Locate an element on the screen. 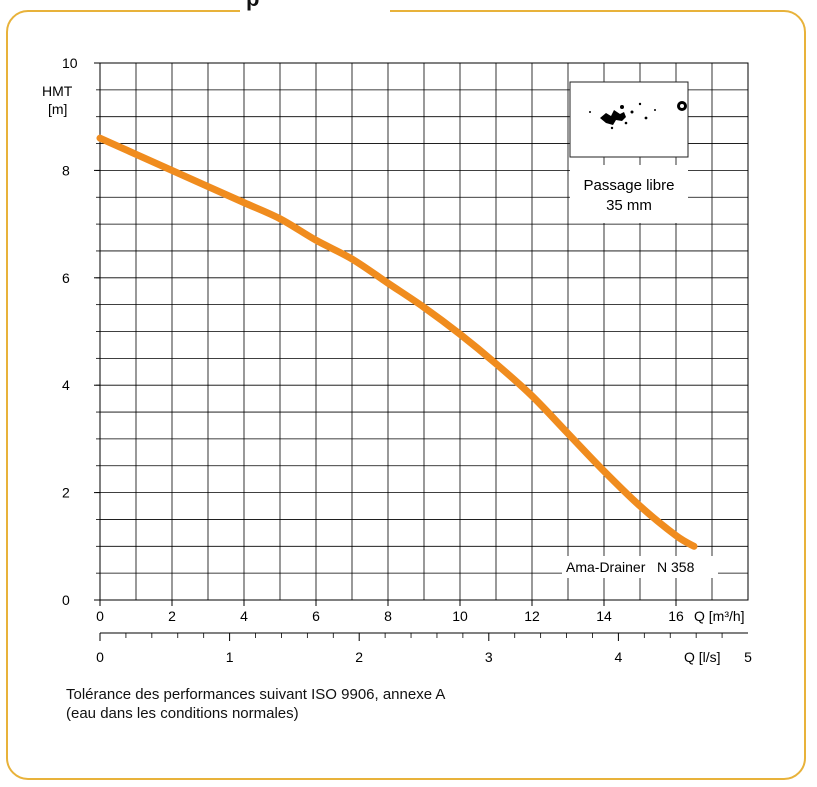 The height and width of the screenshot is (787, 817). caption-line-2: (eau dans les conditions normales) is located at coordinates (182, 713).